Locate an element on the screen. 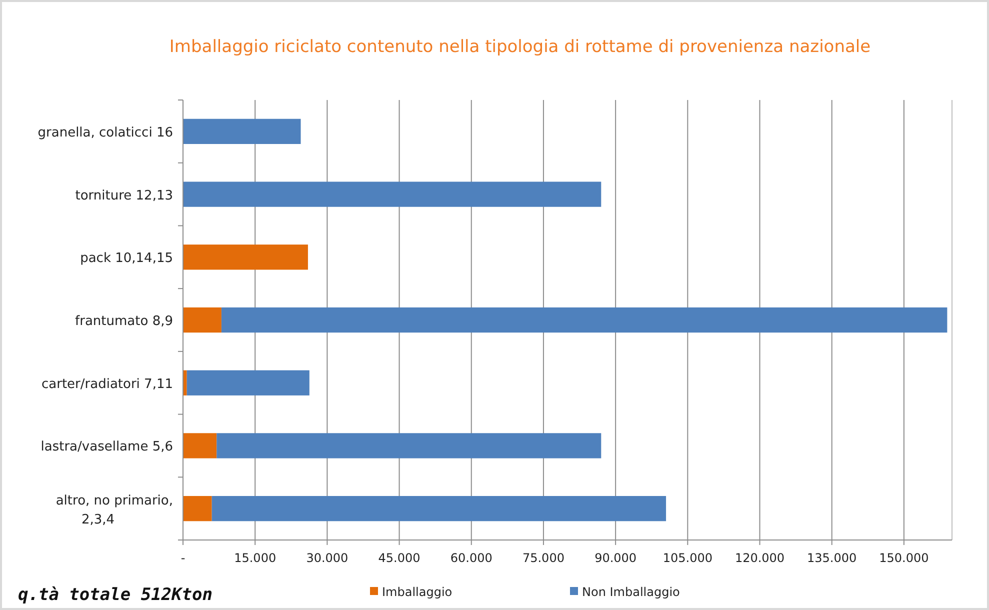  x-tick-label: 135.000 is located at coordinates (832, 558).